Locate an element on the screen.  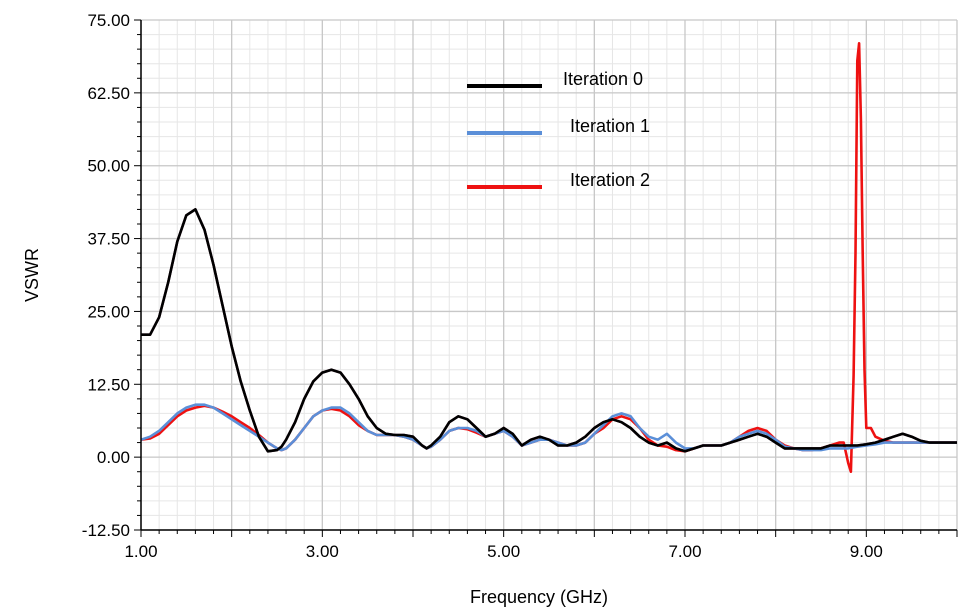
y-axis-label: VSWR is located at coordinates (32, 275).